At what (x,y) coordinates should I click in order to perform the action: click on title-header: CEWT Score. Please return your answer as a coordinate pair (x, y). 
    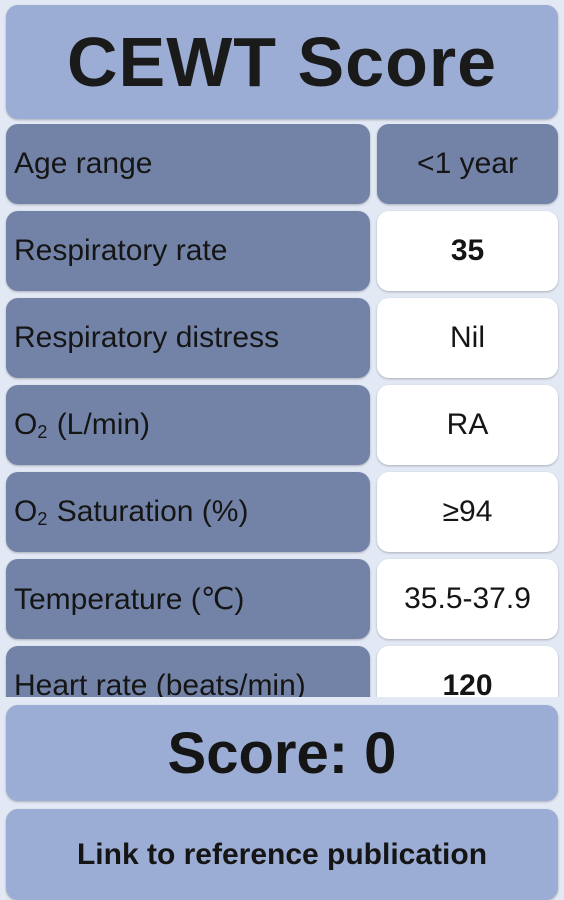
    Looking at the image, I should click on (282, 62).